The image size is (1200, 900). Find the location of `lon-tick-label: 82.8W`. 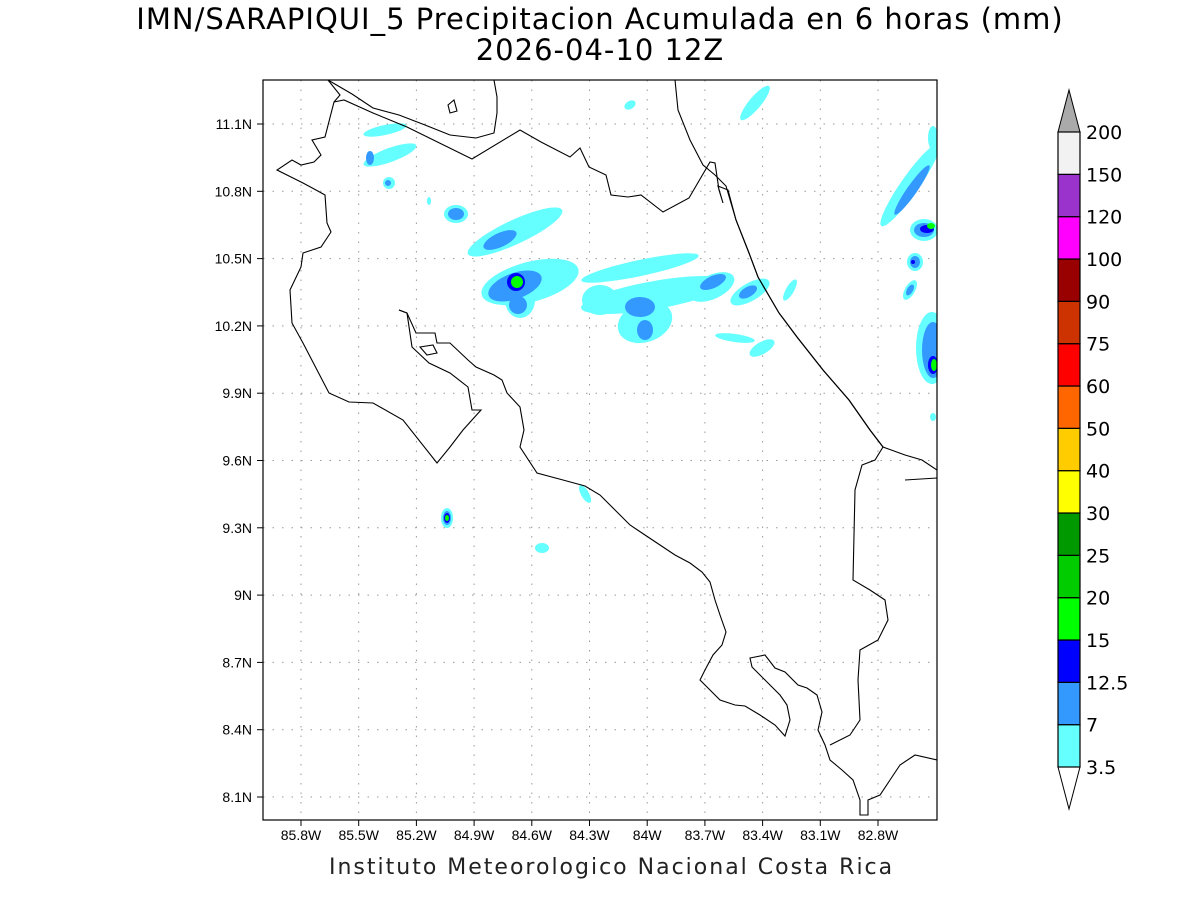

lon-tick-label: 82.8W is located at coordinates (878, 835).